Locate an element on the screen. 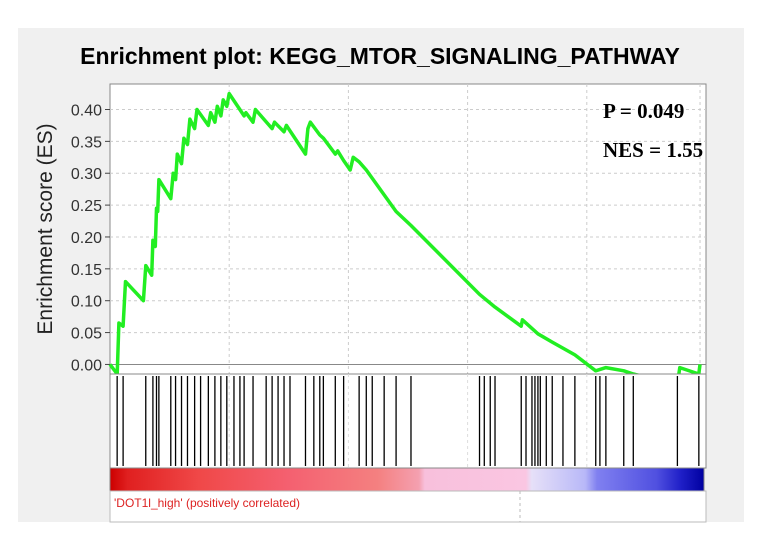  p-value: P = 0.049 is located at coordinates (643, 111).